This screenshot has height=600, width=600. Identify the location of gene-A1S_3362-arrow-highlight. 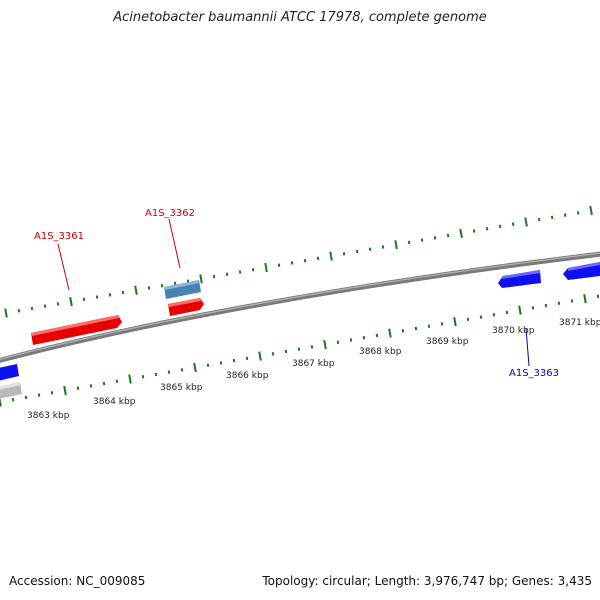
(184, 302).